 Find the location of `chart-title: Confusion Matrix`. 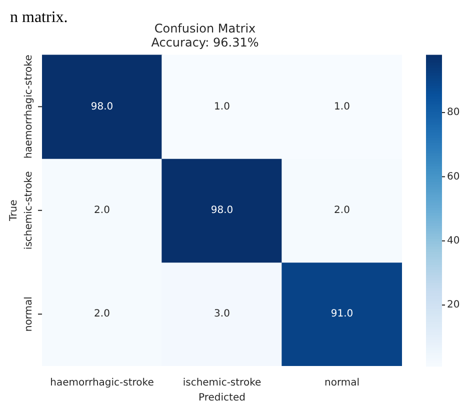

chart-title: Confusion Matrix is located at coordinates (205, 28).